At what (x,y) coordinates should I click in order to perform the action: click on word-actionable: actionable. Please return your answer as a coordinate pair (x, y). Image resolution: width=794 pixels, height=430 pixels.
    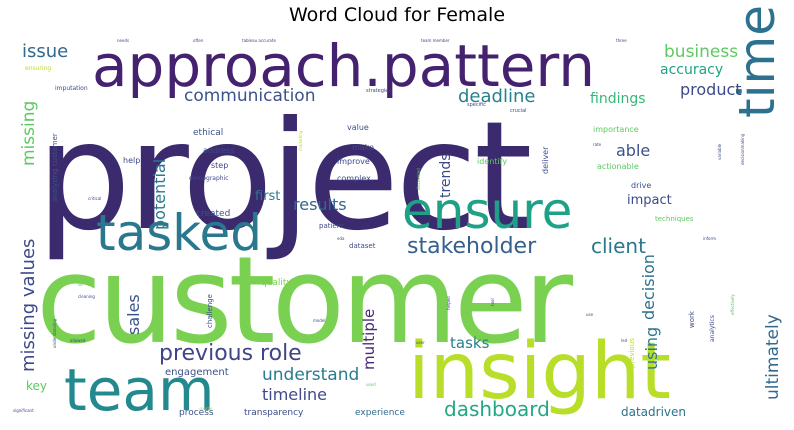
    Looking at the image, I should click on (618, 166).